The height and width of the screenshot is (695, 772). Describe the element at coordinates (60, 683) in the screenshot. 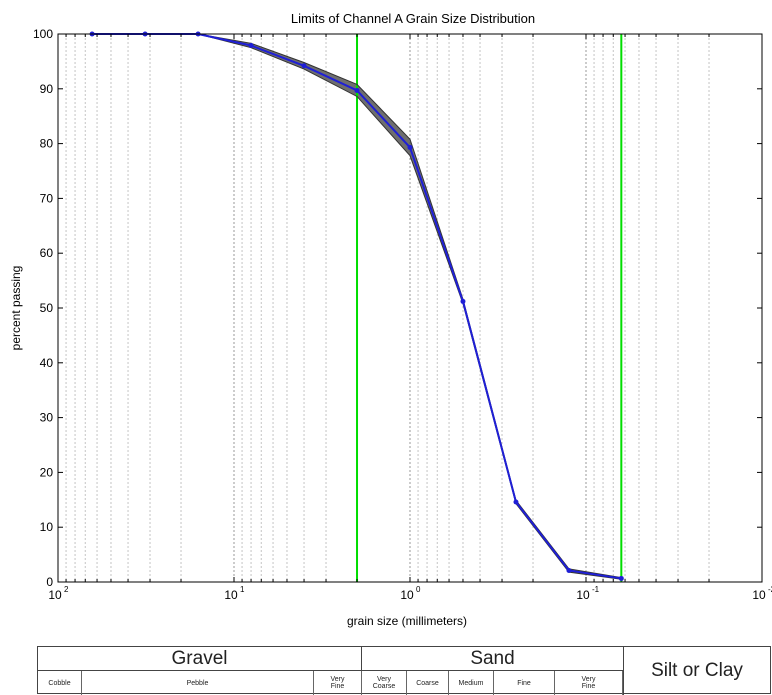

I see `subclass-cobble: Cobble` at that location.